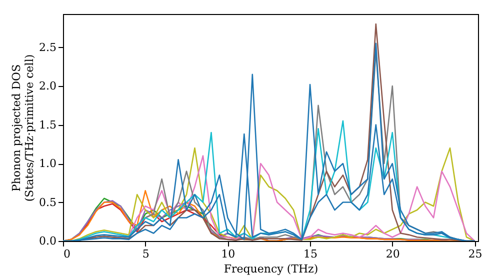 The image size is (500, 280). What do you see at coordinates (47, 241) in the screenshot?
I see `y-tick-label: 0.0` at bounding box center [47, 241].